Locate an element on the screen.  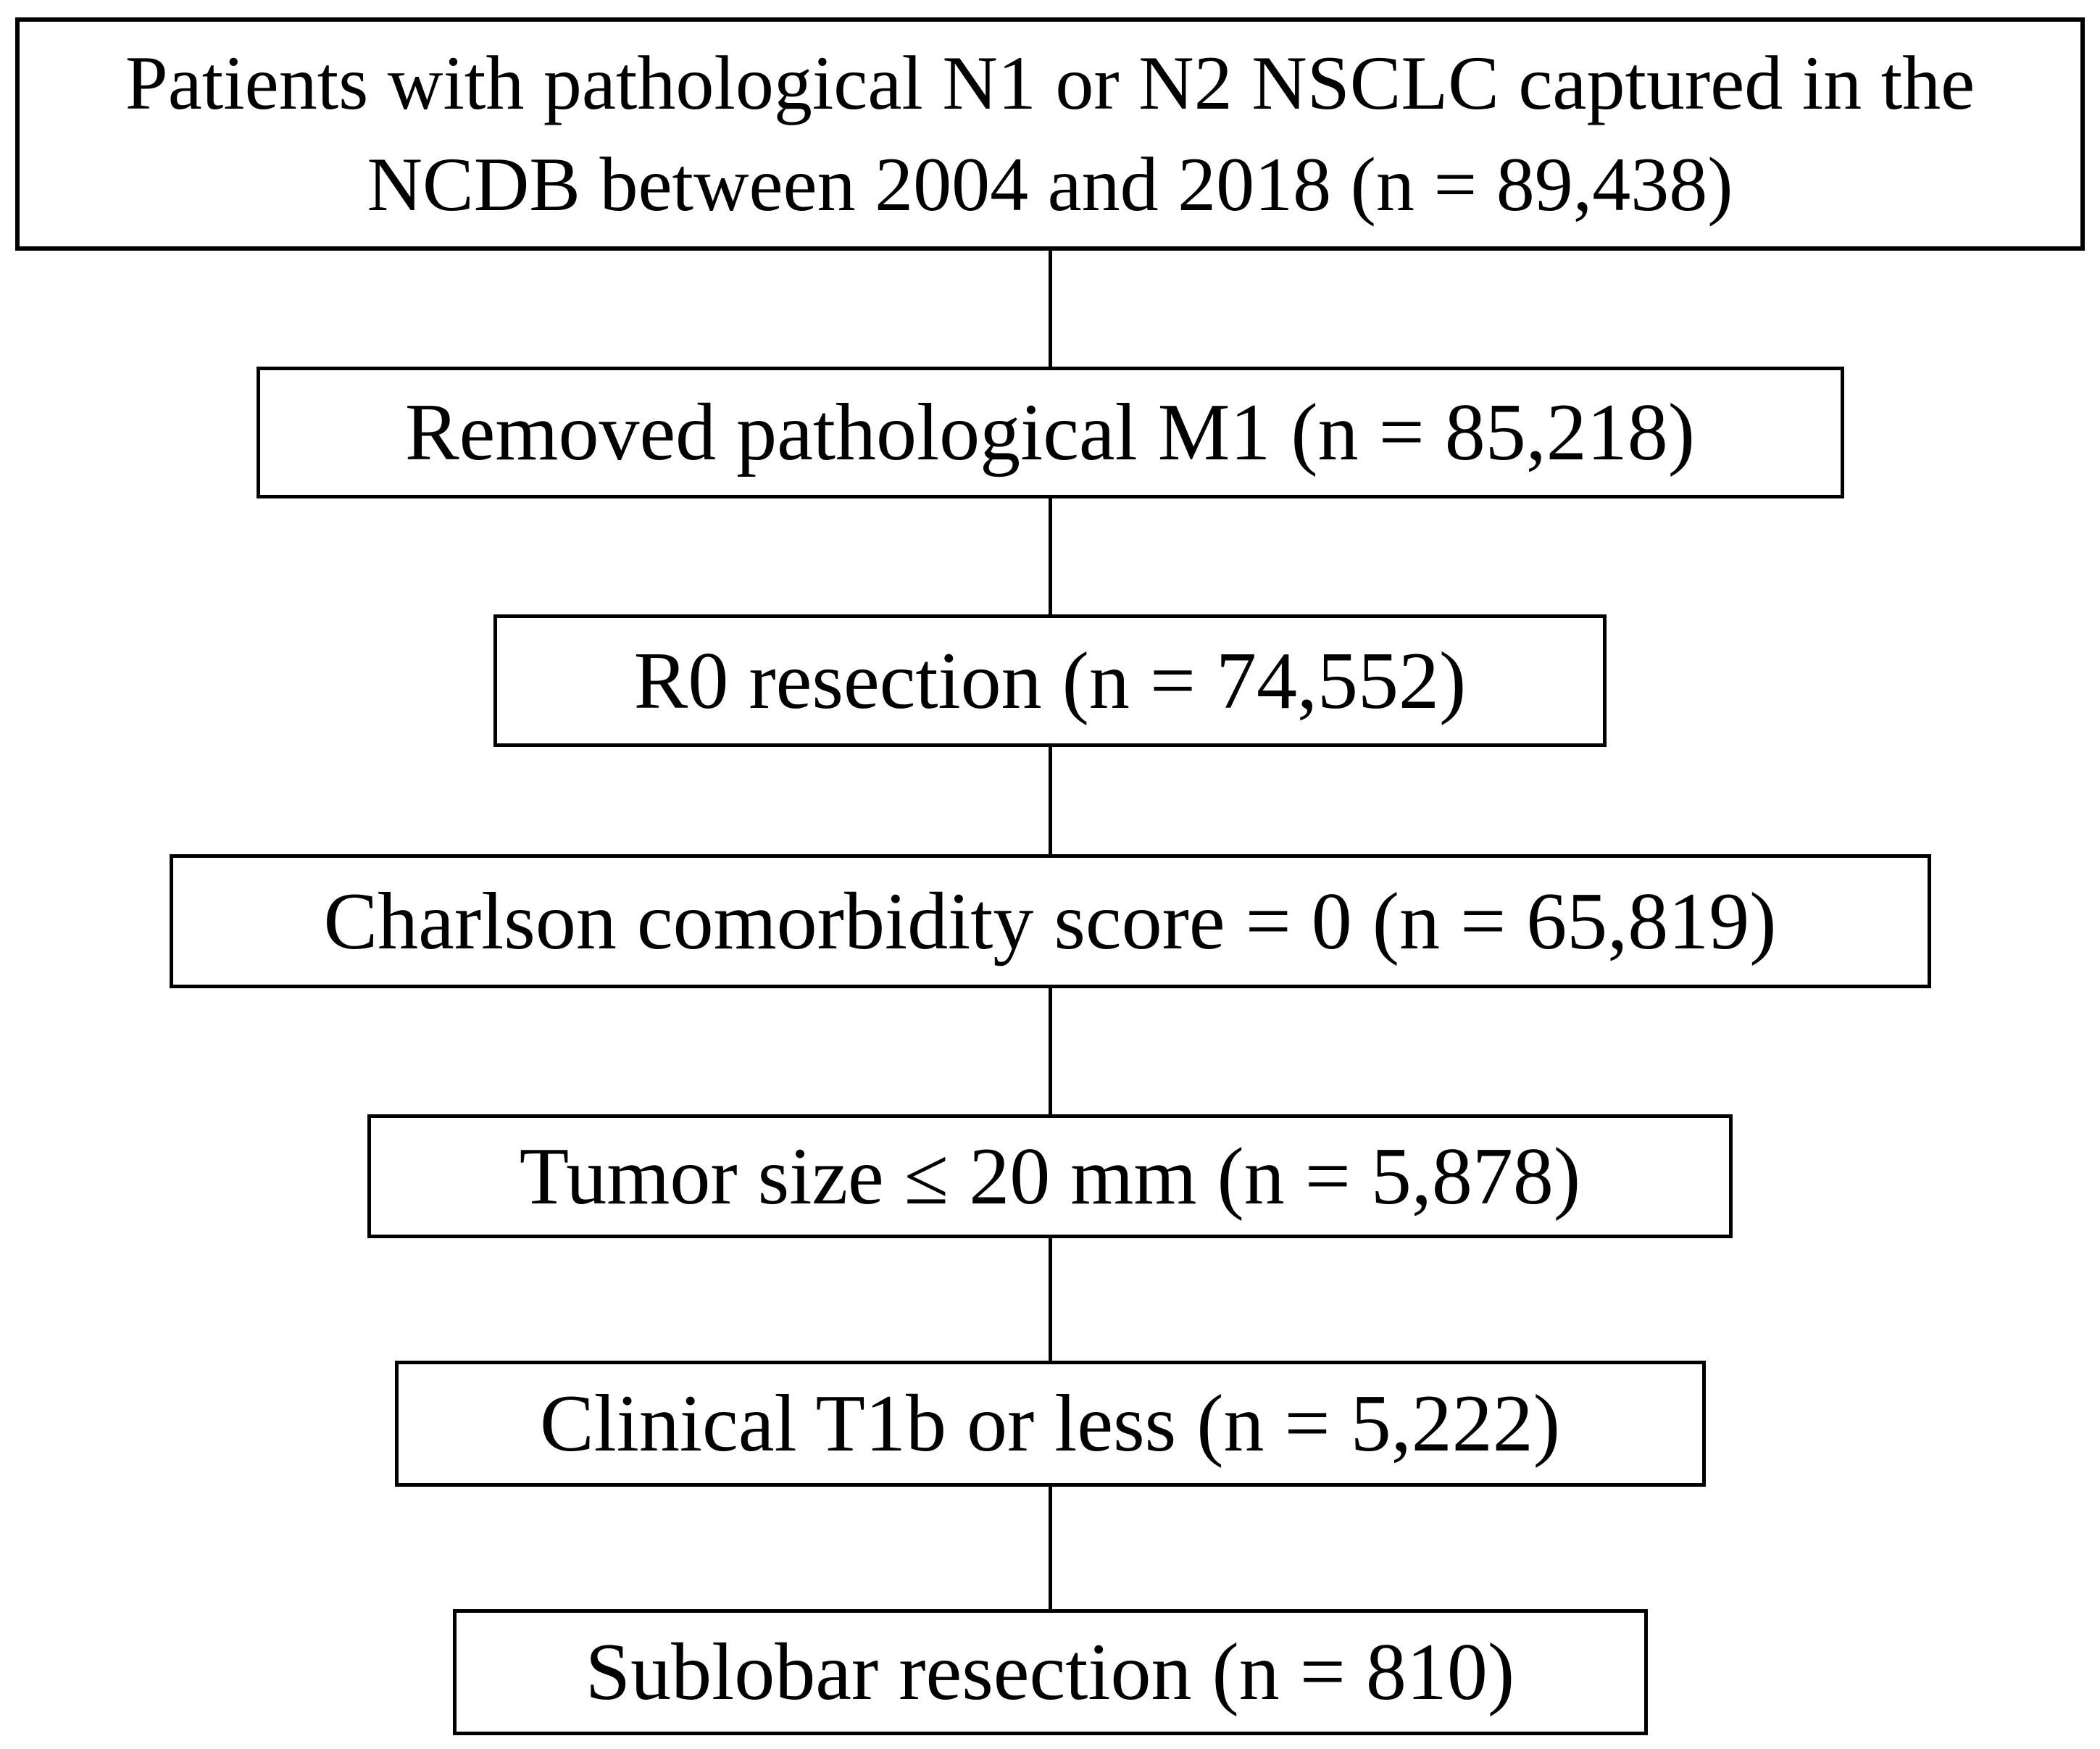
flow-box-tumor-size: Tumor size ≤ 20 mm (n = 5,878) is located at coordinates (1050, 1176).